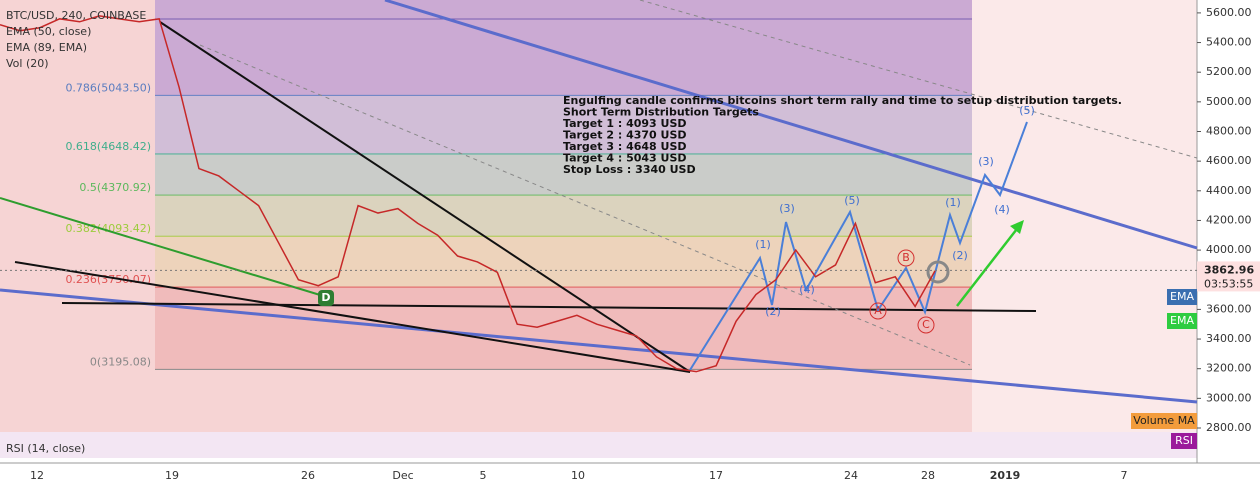  I want to click on axis-tag-label: Volume MA, so click(1164, 420).